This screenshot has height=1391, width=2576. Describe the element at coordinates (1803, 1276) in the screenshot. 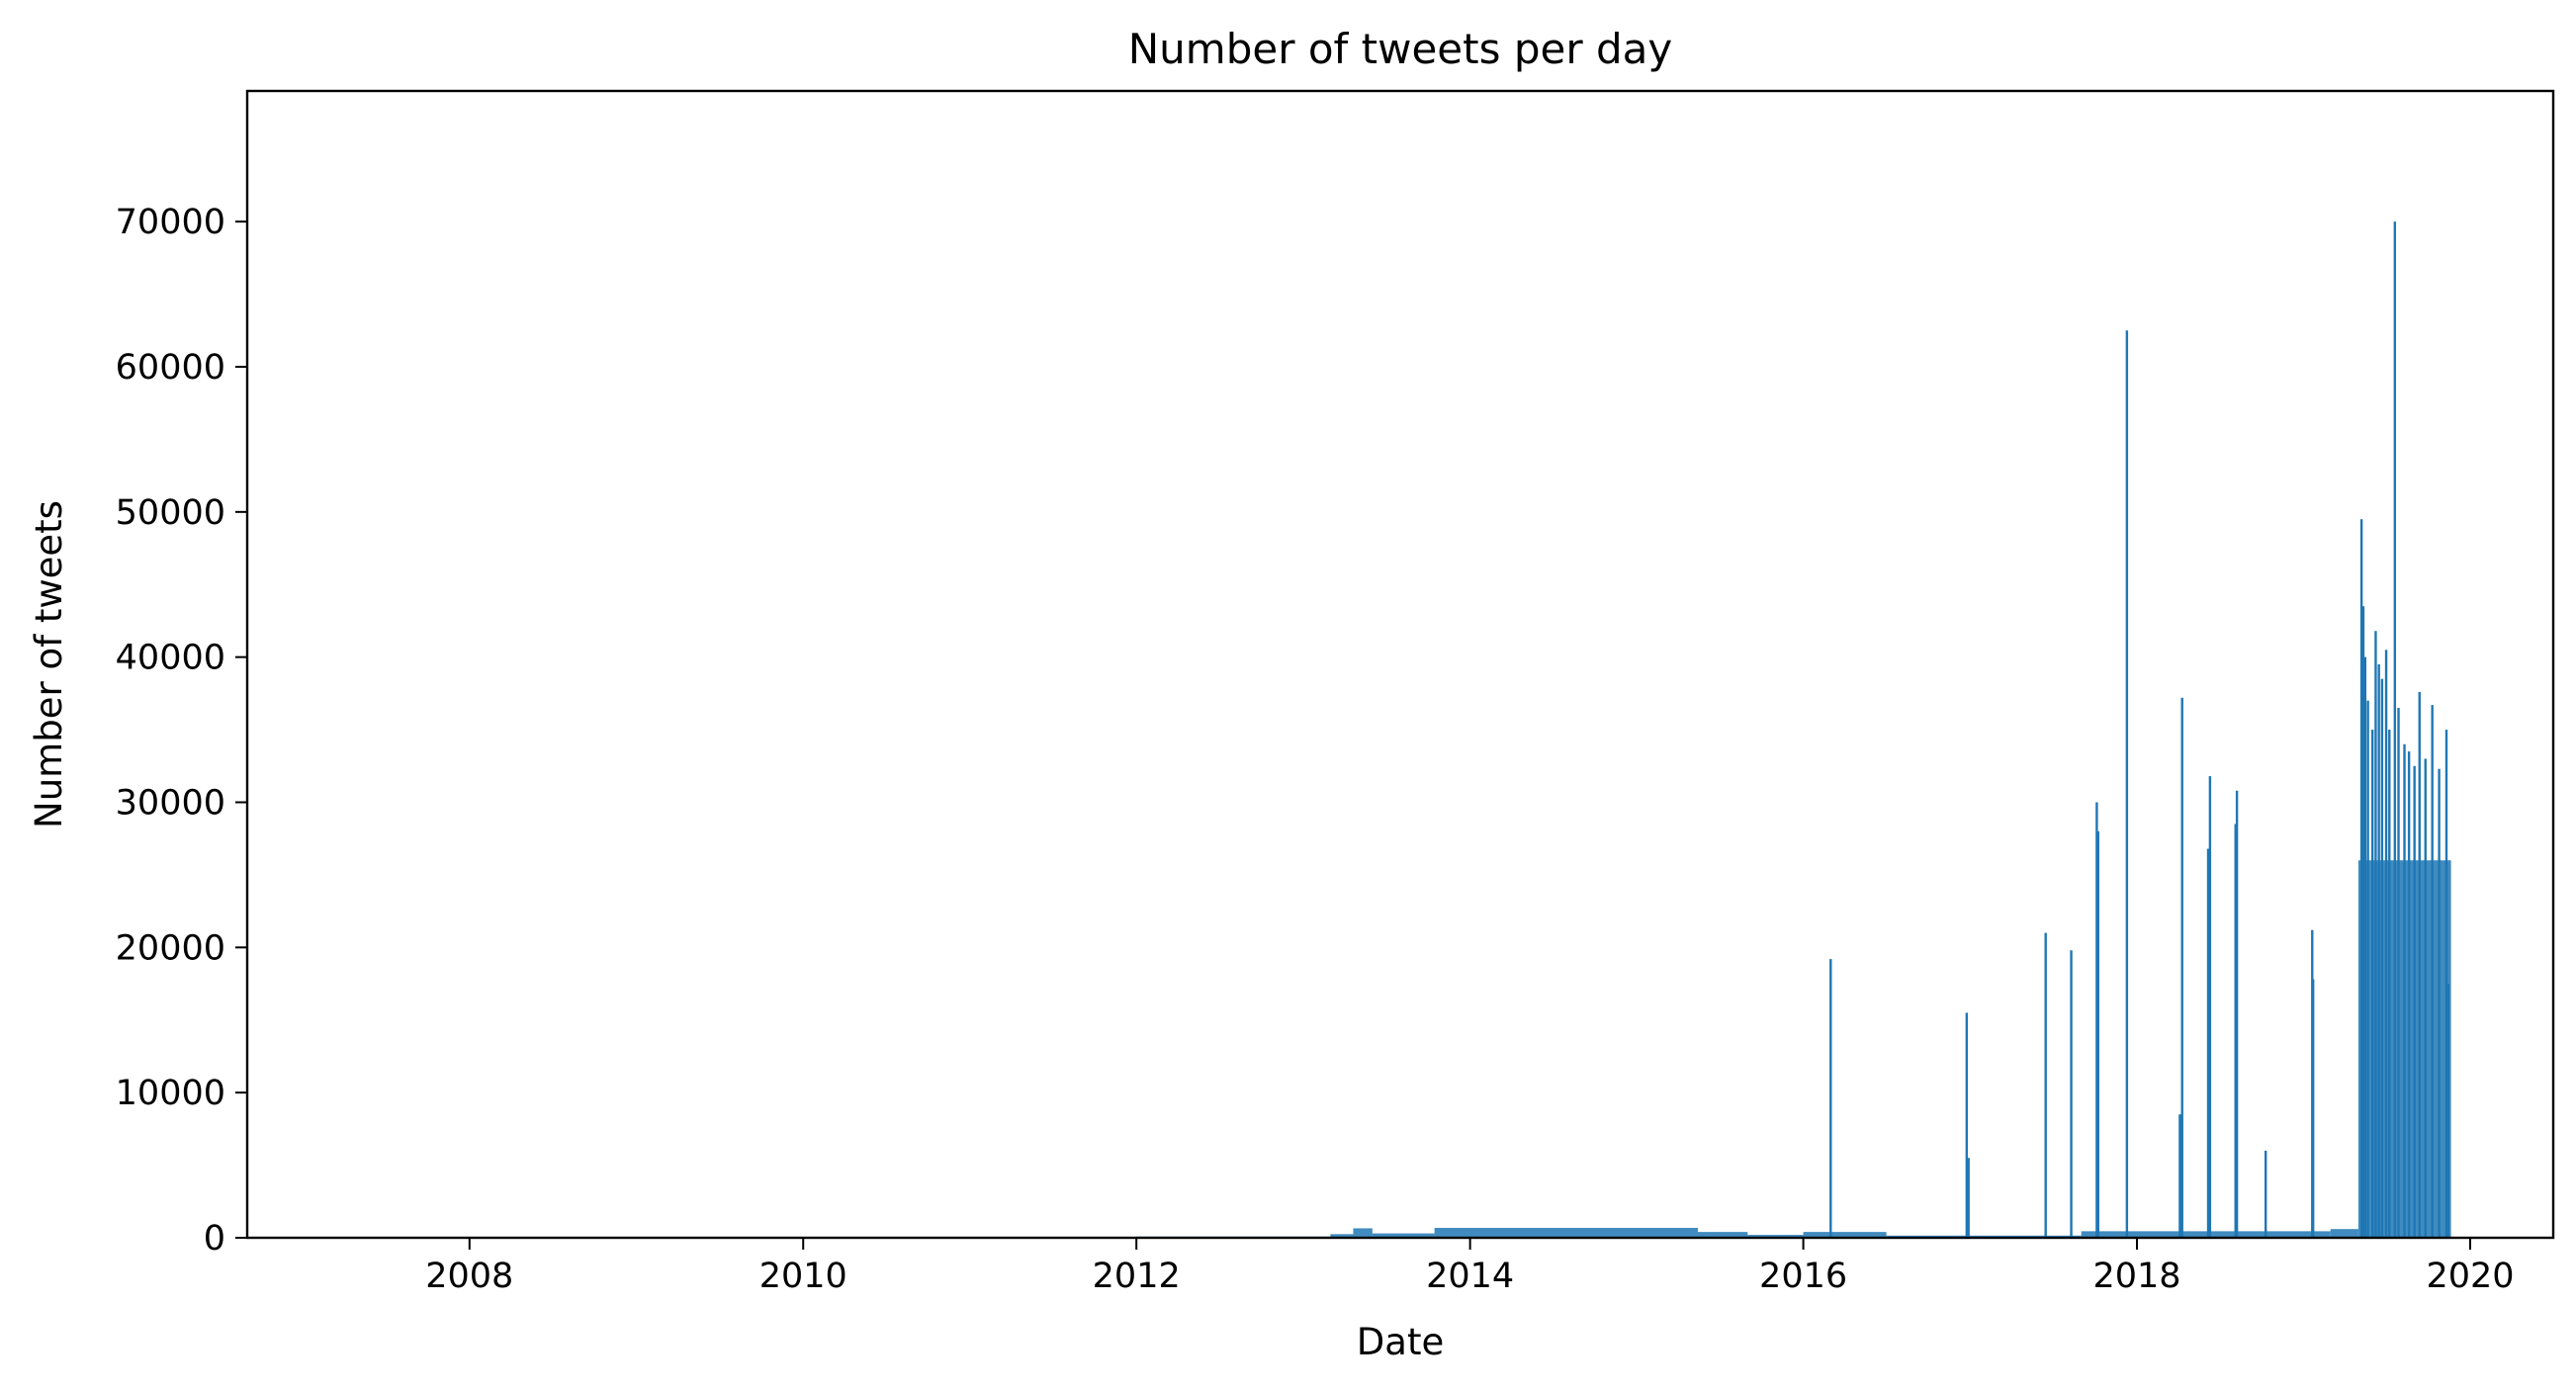

I see `x-tick-label: 2016` at that location.